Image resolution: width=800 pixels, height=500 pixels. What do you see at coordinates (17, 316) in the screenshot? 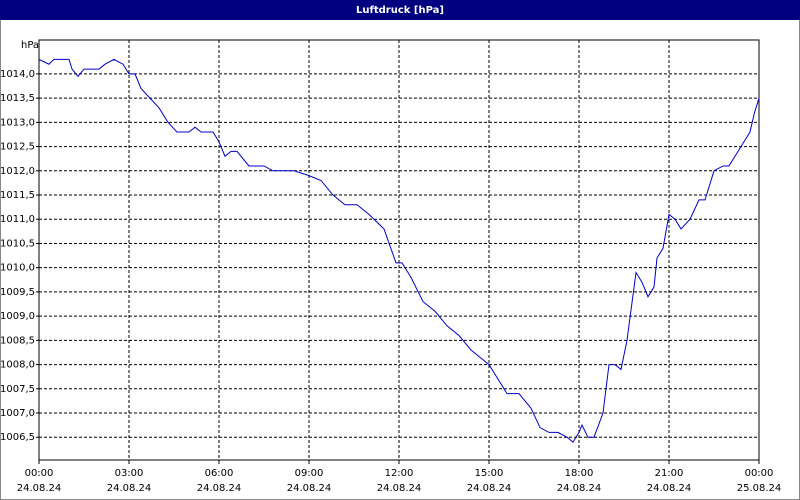
I see `y-tick-label: 1009,0` at bounding box center [17, 316].